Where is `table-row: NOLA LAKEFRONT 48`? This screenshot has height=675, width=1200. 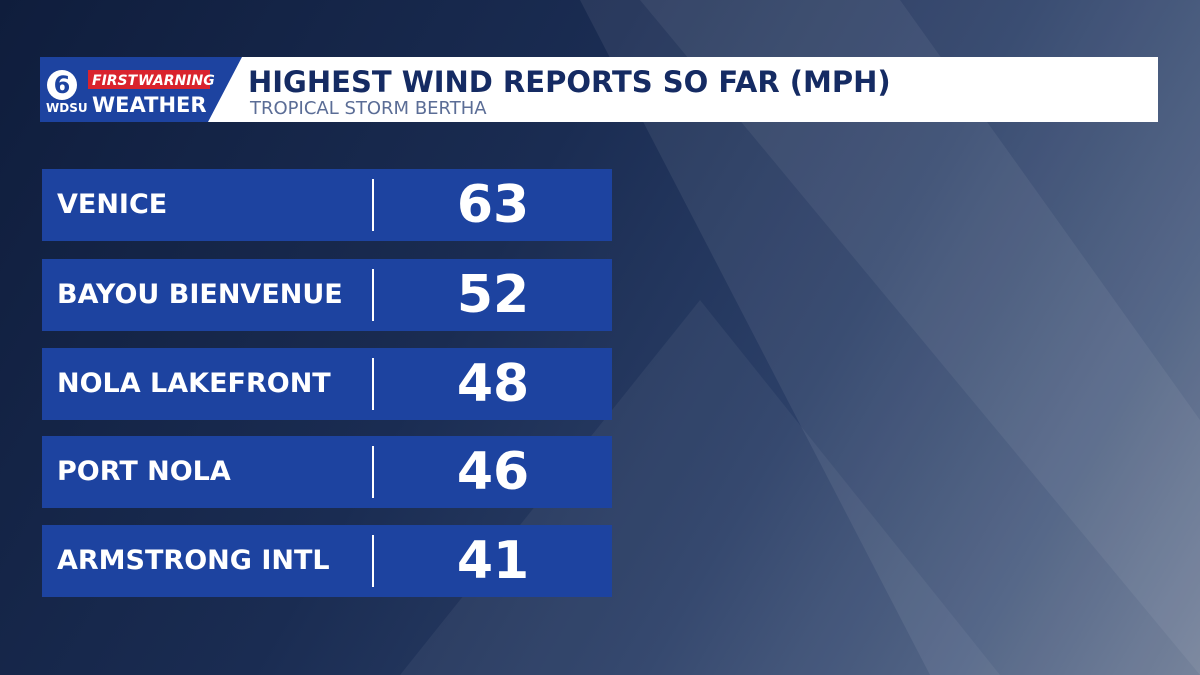
table-row: NOLA LAKEFRONT 48 is located at coordinates (327, 384).